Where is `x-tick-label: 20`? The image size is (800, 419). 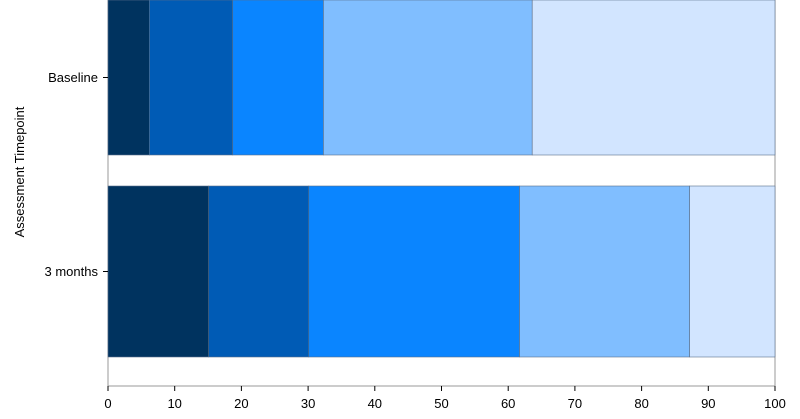
x-tick-label: 20 is located at coordinates (241, 403).